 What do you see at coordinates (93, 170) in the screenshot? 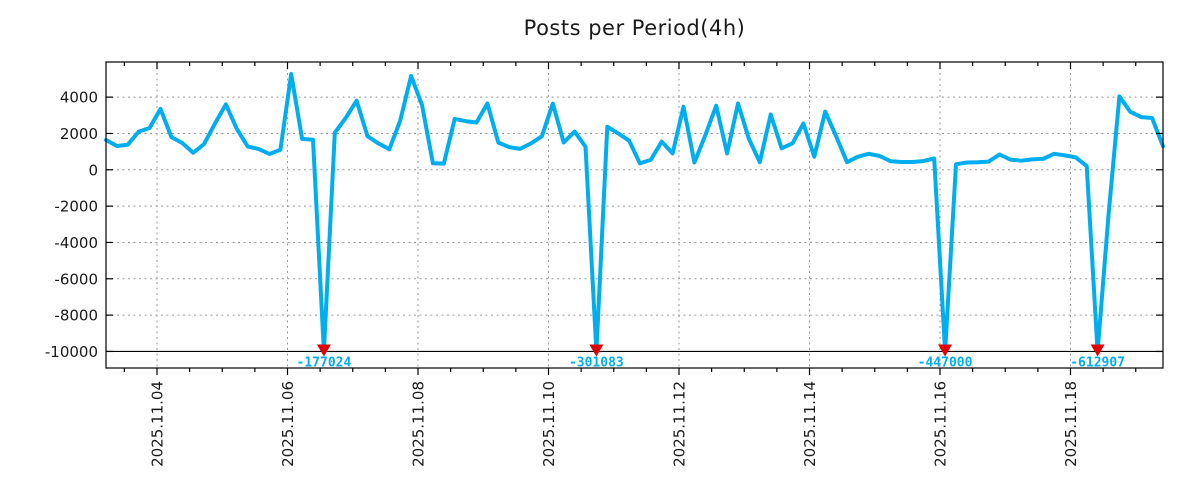
I see `y-tick-label: 0` at bounding box center [93, 170].